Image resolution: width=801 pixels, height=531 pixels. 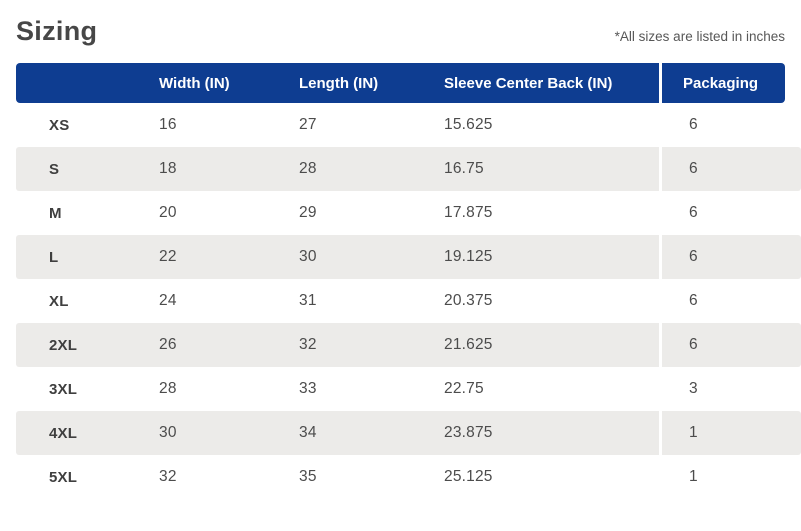 I want to click on size-cell: 4XL, so click(x=79, y=433).